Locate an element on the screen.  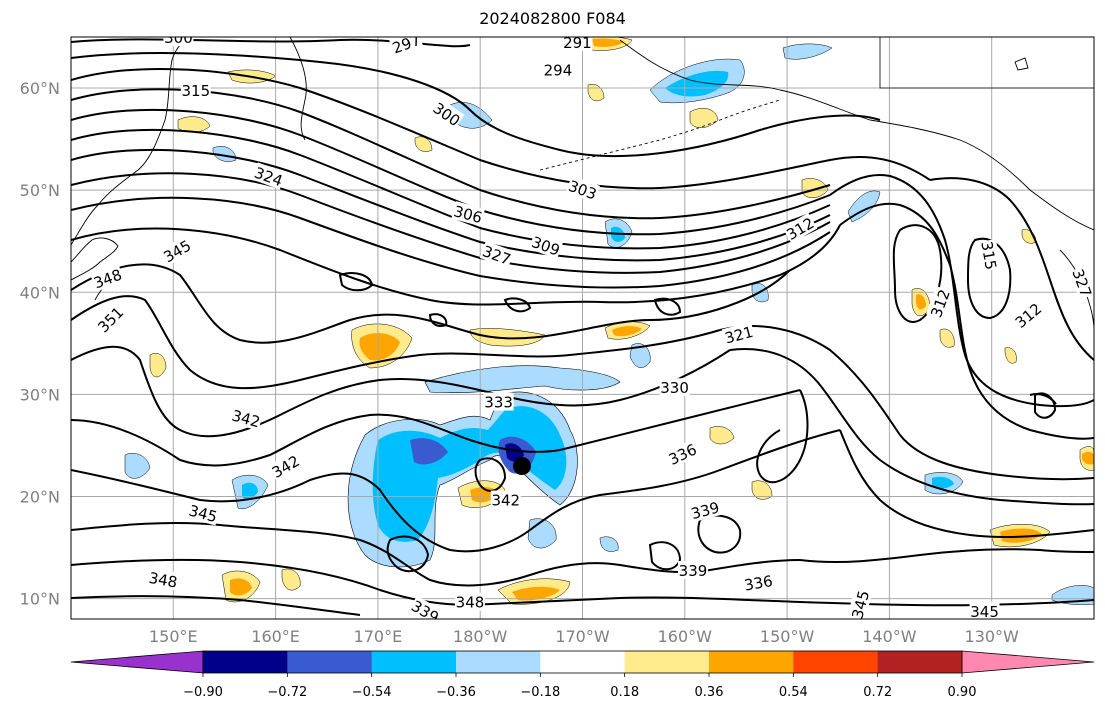
contour-label-text: 336 is located at coordinates (758, 583).